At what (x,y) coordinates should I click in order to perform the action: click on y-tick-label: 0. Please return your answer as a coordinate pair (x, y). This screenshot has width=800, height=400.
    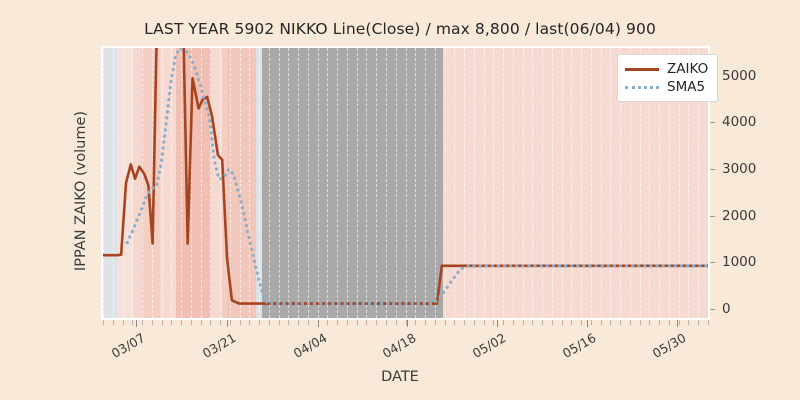
    Looking at the image, I should click on (726, 308).